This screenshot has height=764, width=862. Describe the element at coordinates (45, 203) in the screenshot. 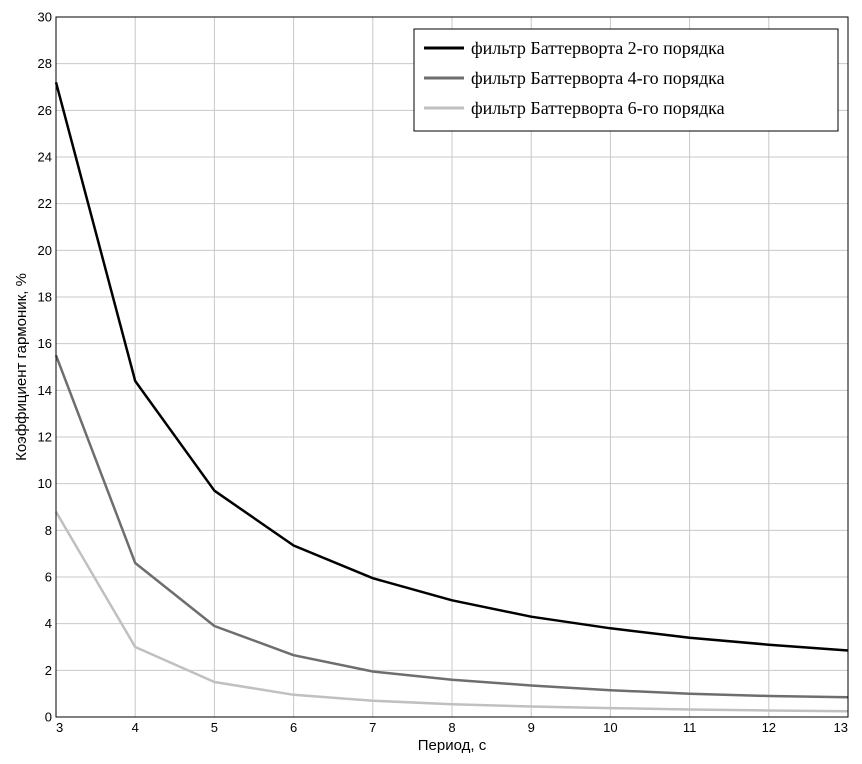

I see `y-tick-label: 22` at that location.